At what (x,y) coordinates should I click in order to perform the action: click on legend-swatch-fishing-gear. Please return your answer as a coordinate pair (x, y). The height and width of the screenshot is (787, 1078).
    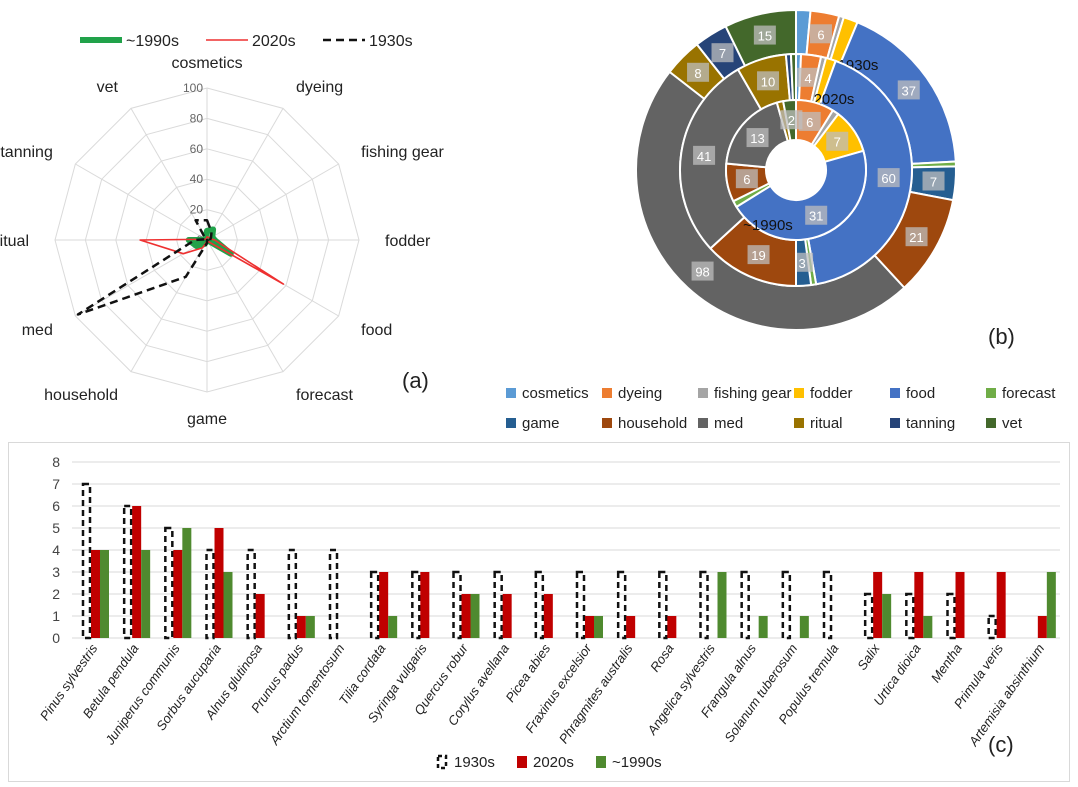
    Looking at the image, I should click on (703, 393).